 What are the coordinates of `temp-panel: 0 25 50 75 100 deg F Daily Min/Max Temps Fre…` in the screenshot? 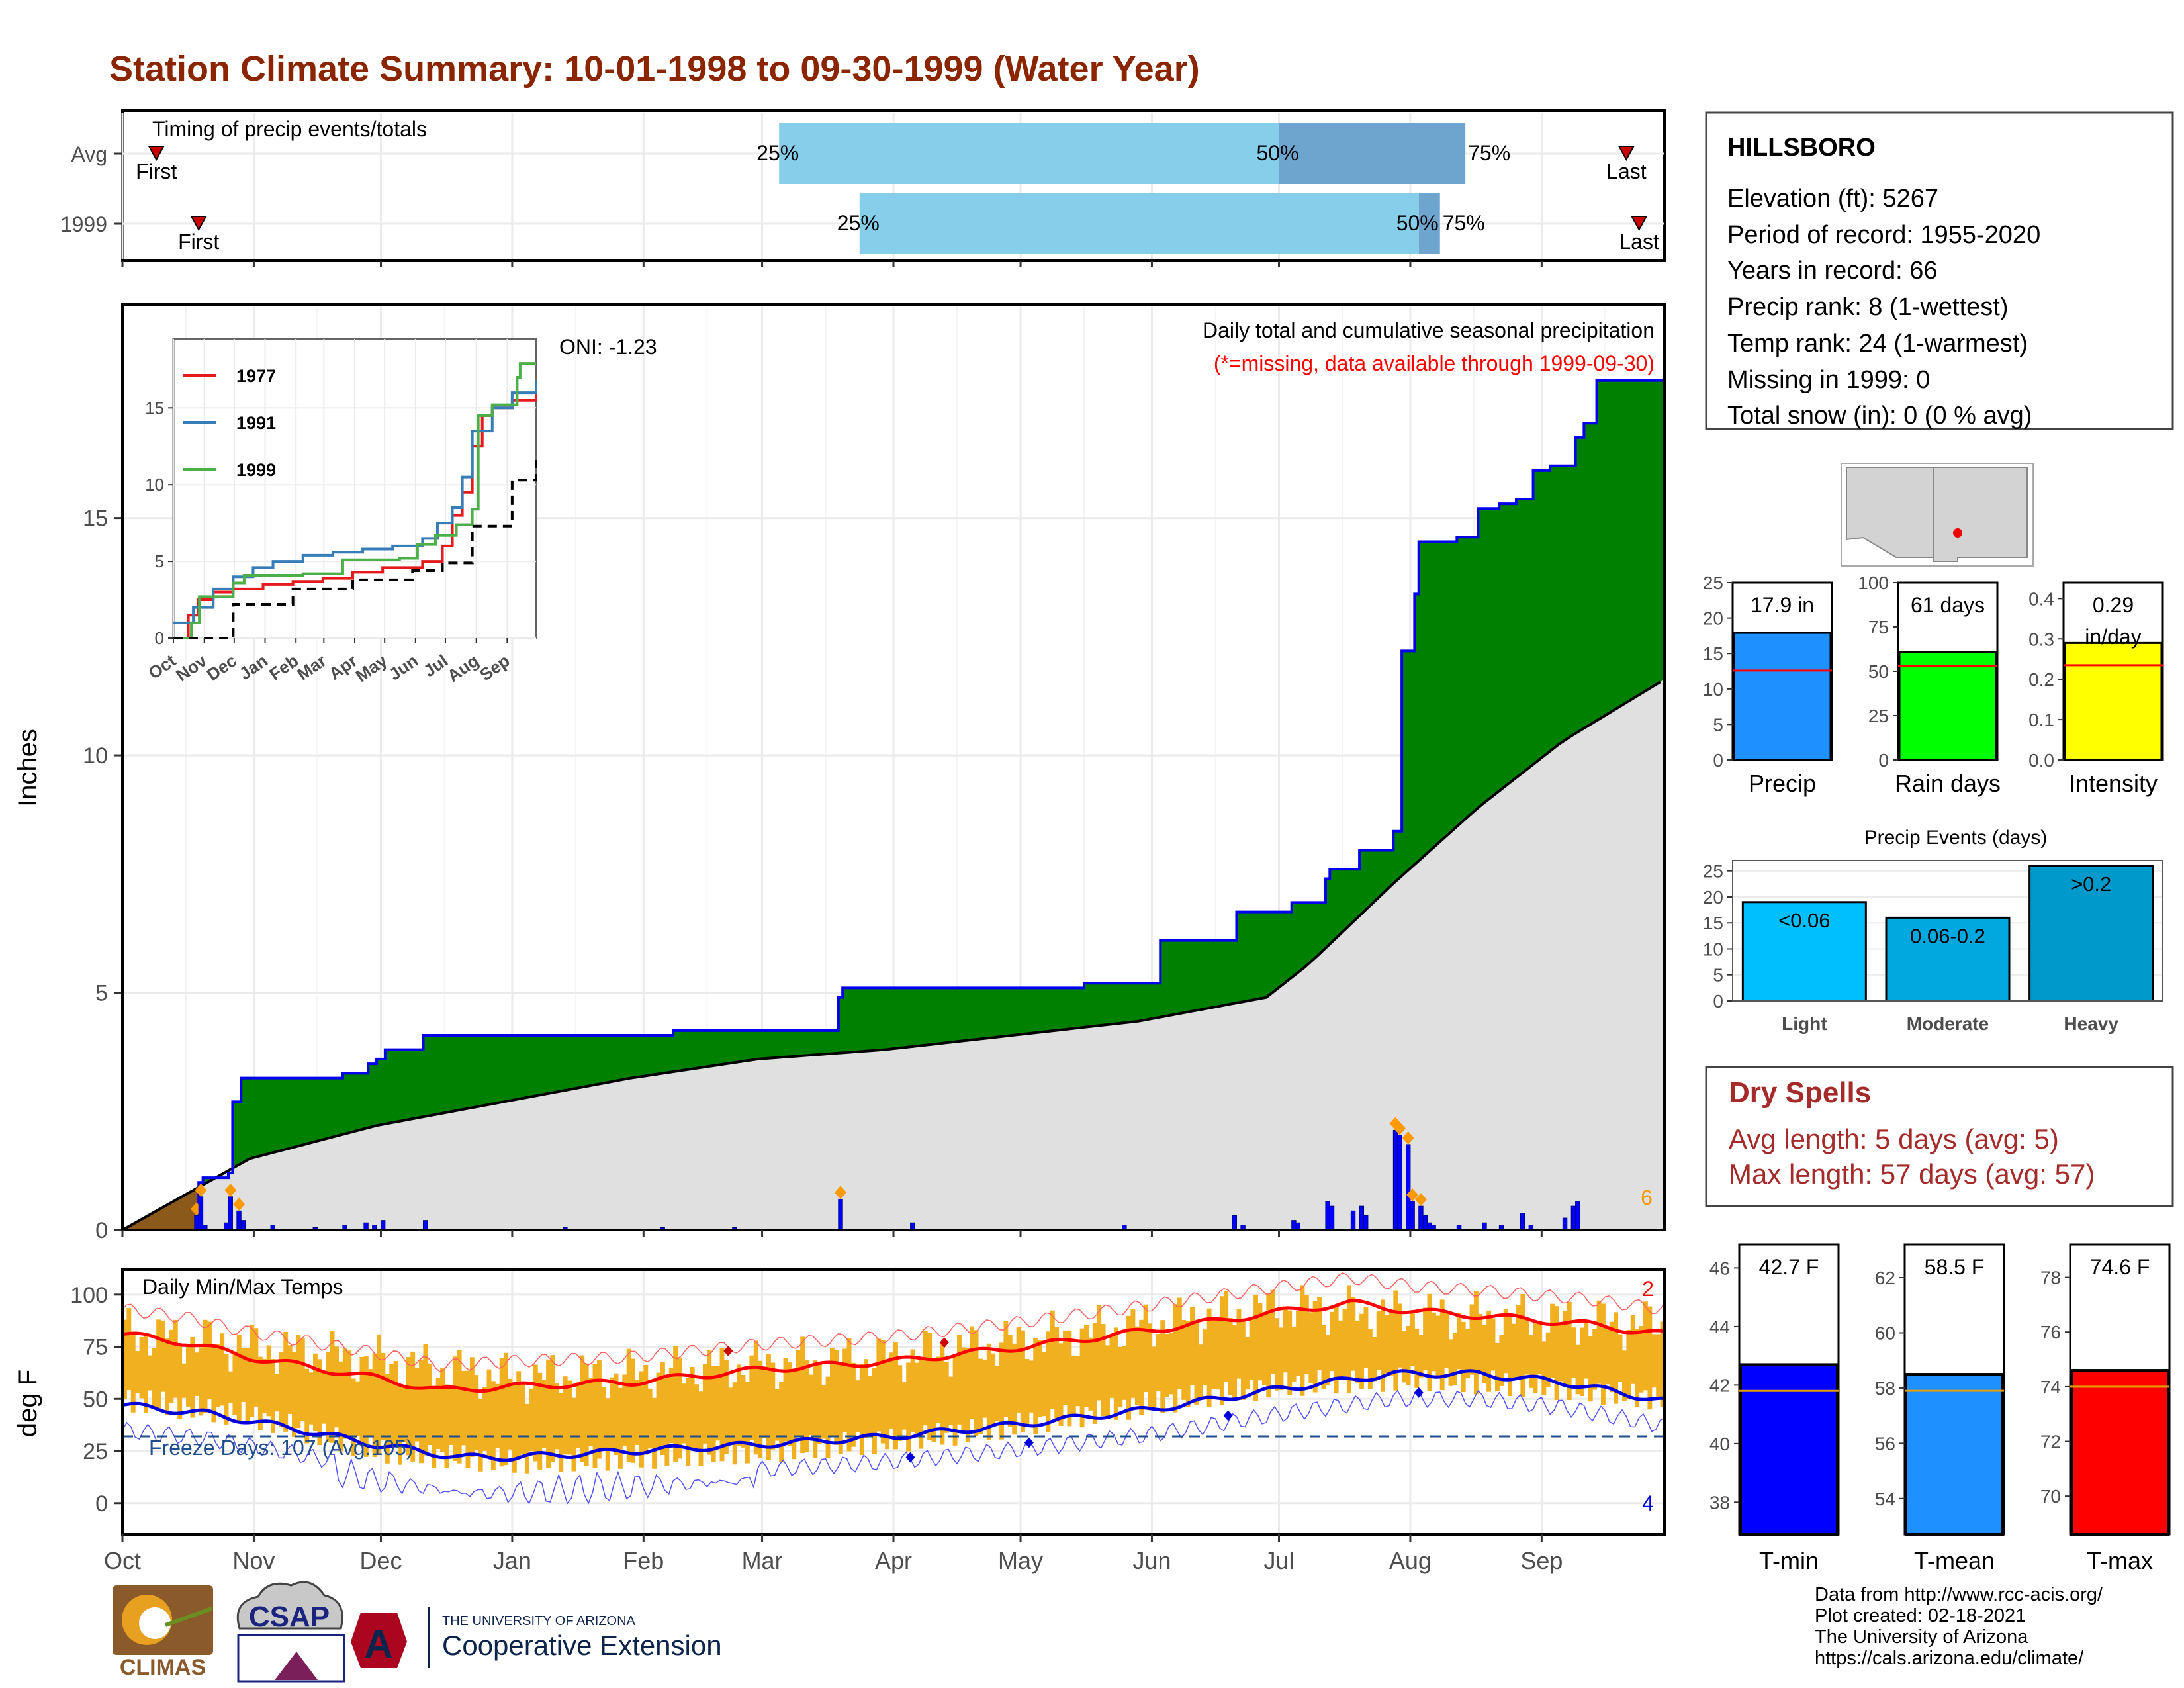 It's located at (839, 1402).